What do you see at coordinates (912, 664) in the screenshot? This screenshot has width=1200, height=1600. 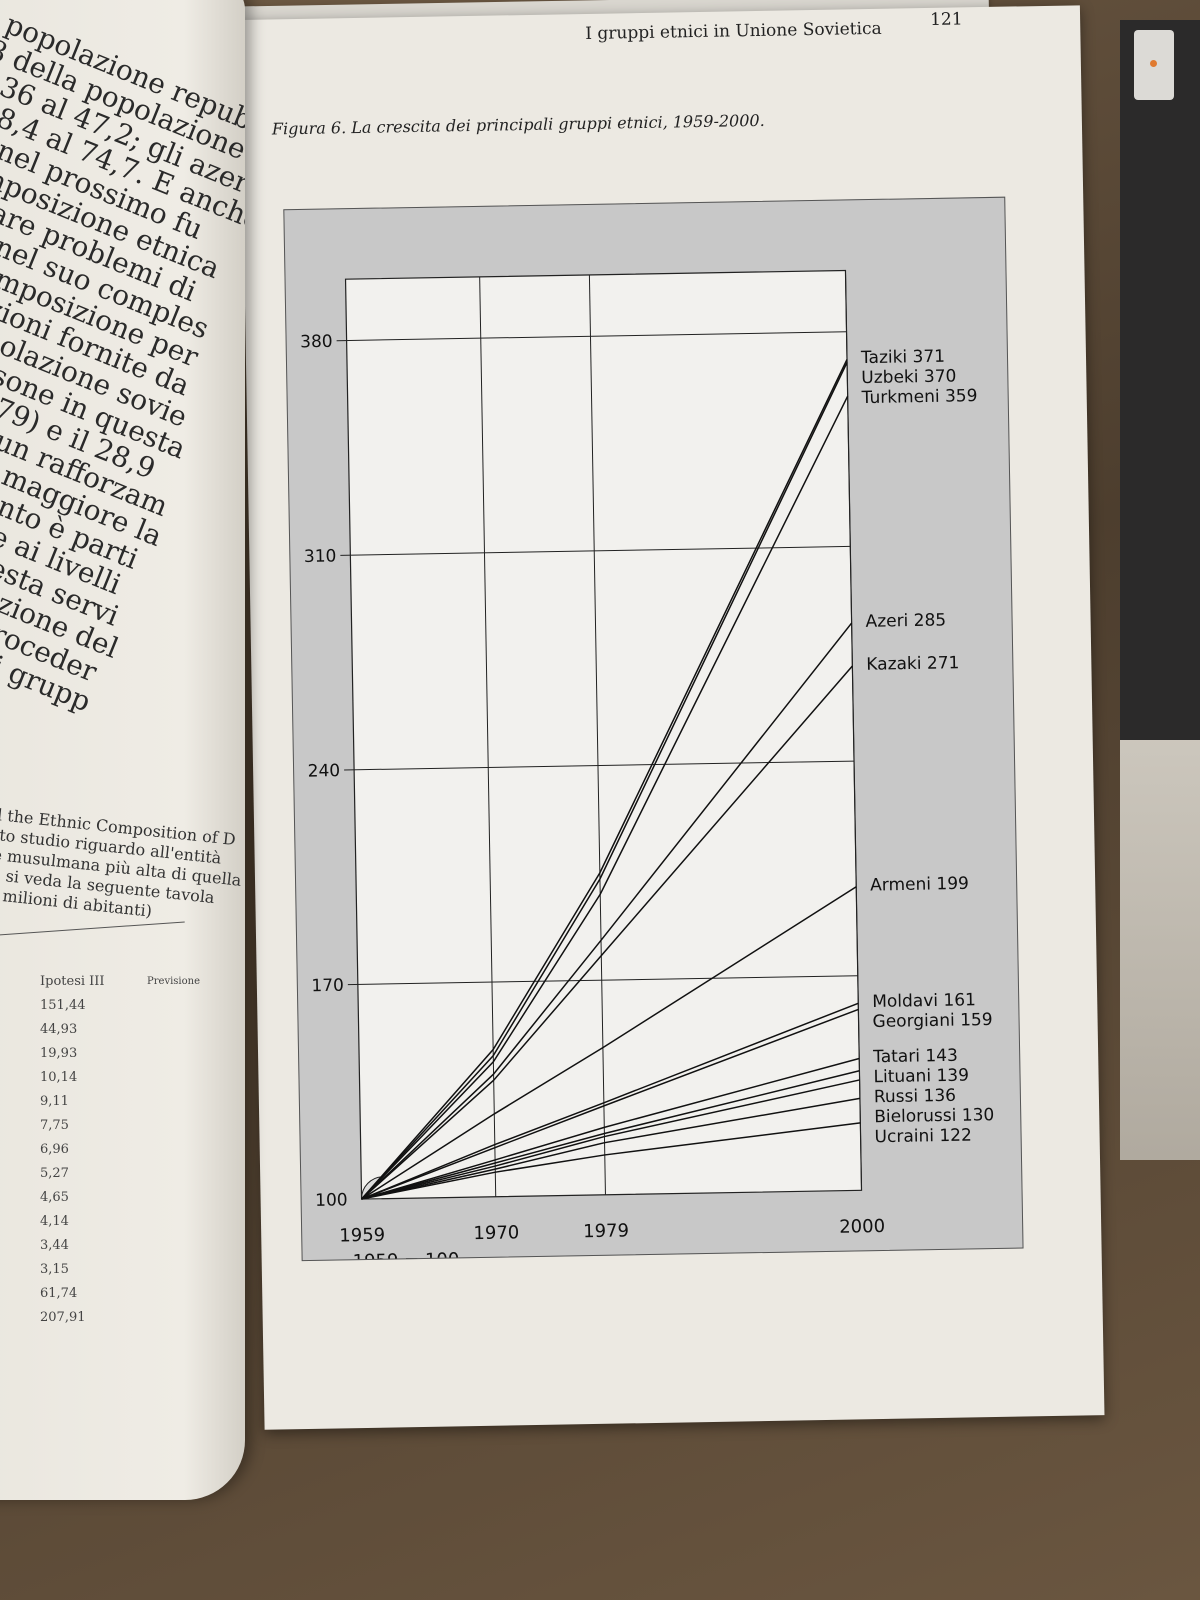 I see `series-end-label: Kazaki 271` at bounding box center [912, 664].